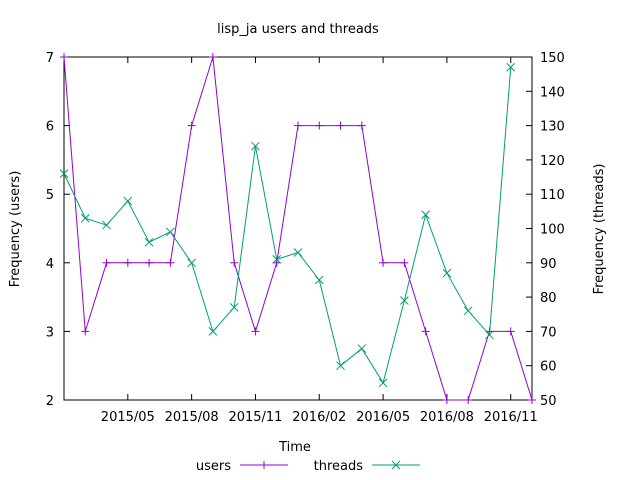  Describe the element at coordinates (548, 367) in the screenshot. I see `y-right-tick-label: 60` at that location.